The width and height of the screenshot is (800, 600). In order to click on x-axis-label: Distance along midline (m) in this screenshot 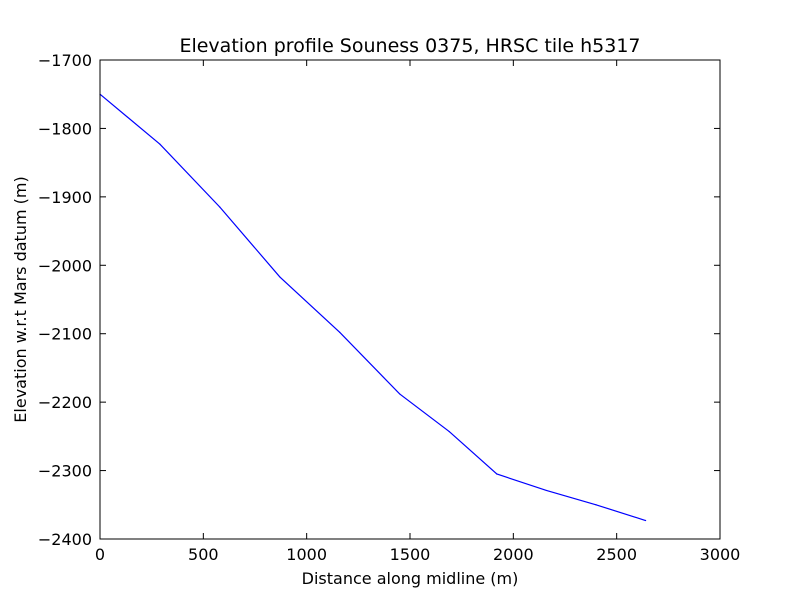, I will do `click(410, 578)`.